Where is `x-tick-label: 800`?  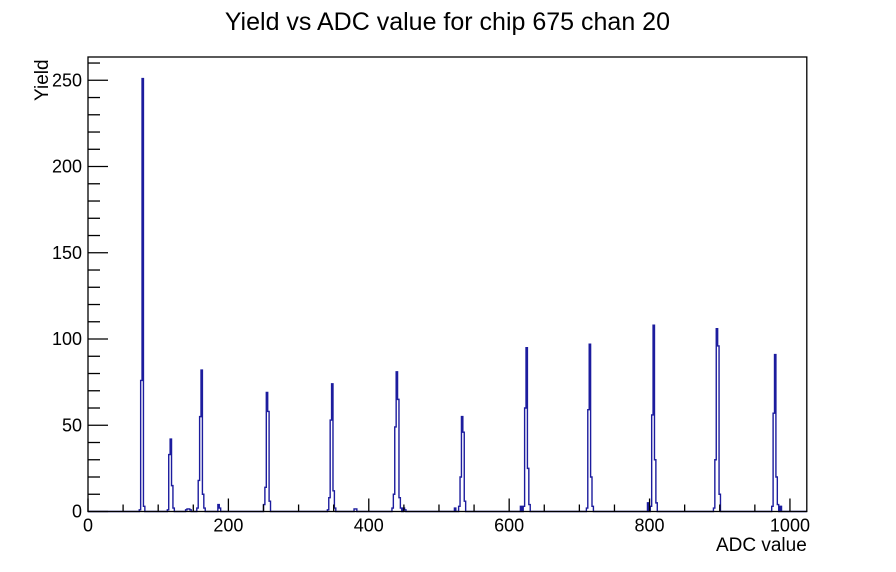
x-tick-label: 800 is located at coordinates (650, 526).